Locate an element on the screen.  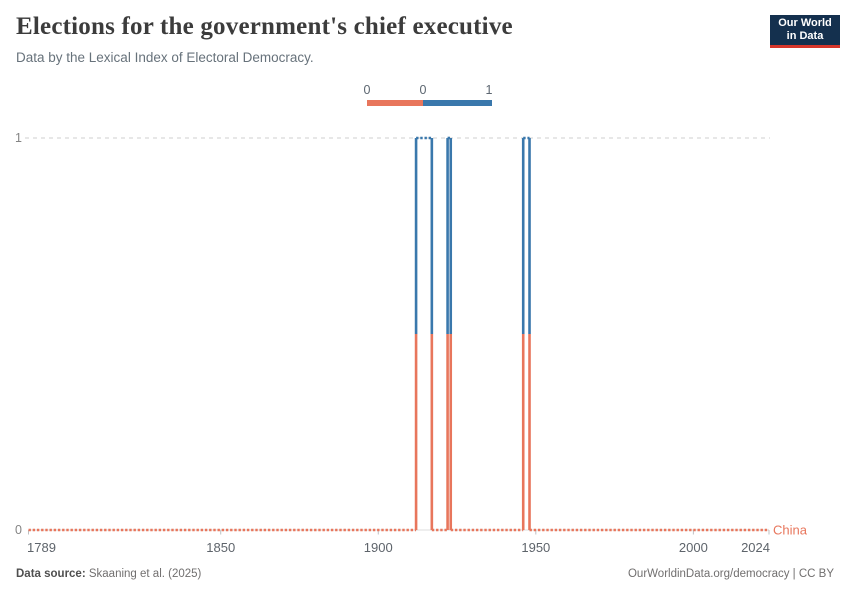
x-tick-label-1950: 1950 is located at coordinates (535, 547).